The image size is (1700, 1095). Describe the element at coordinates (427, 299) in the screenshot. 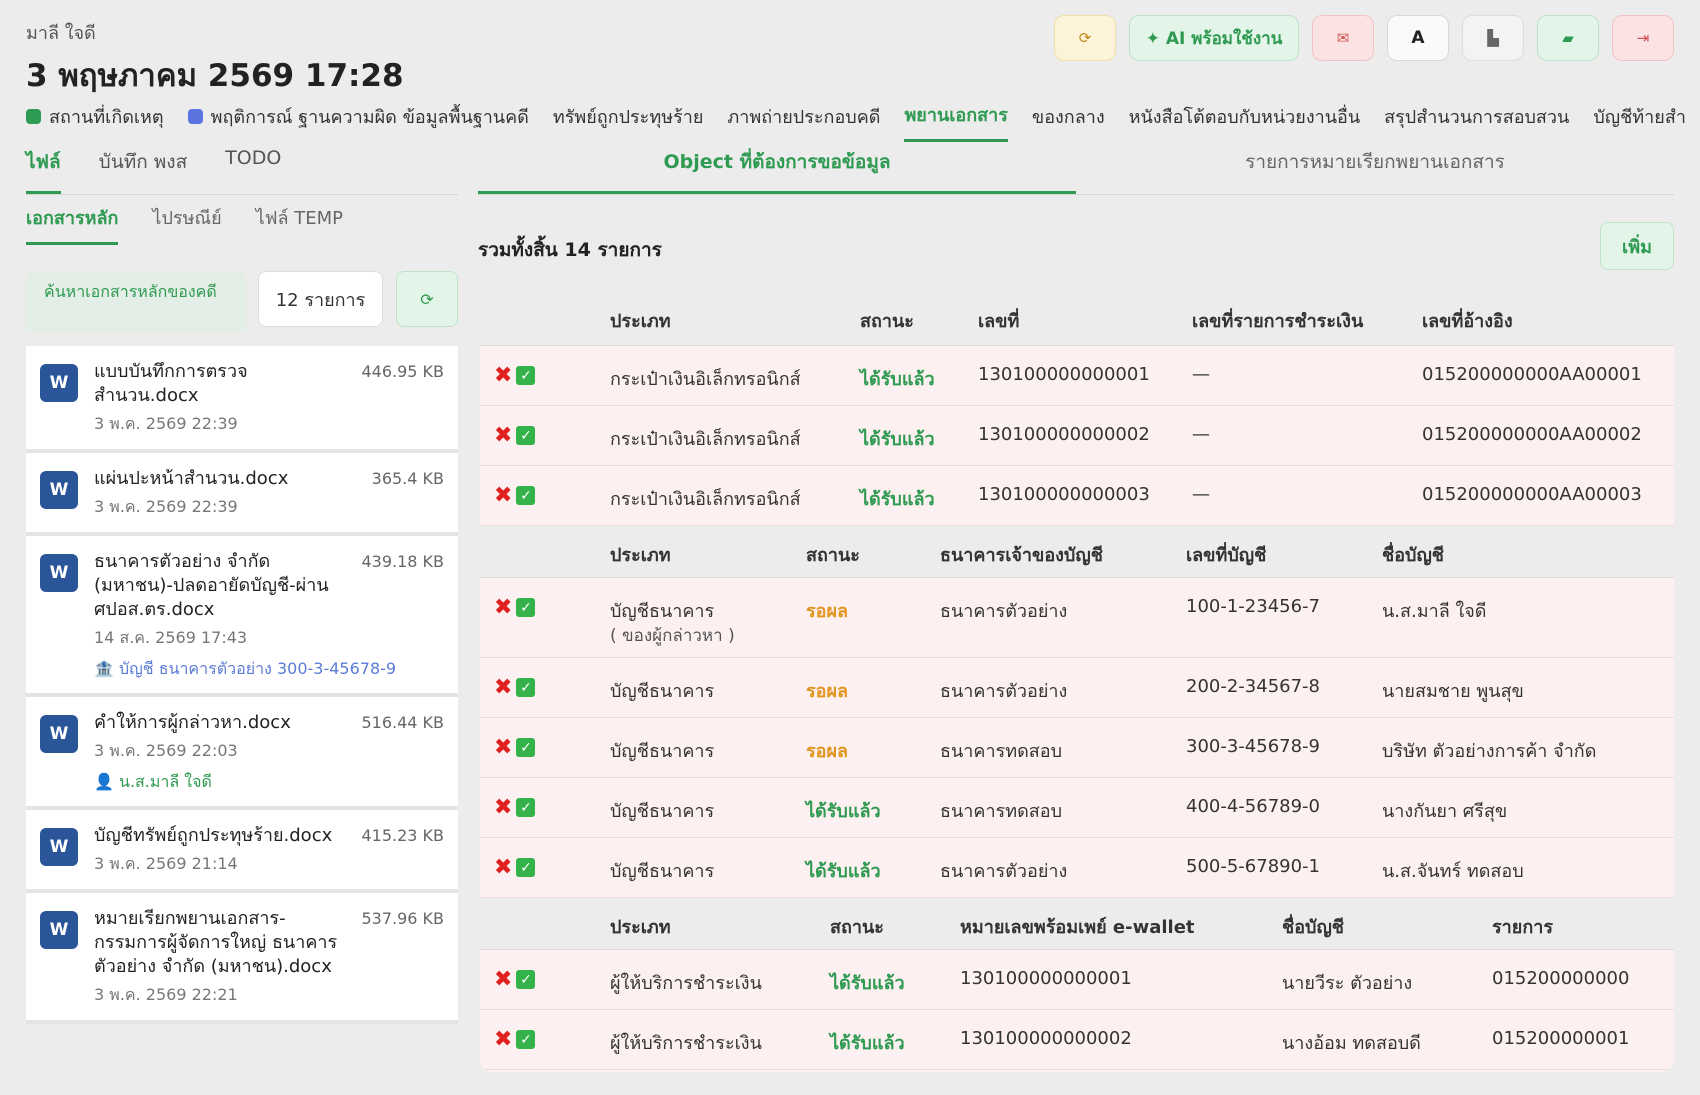

I see `list-refresh-button: ⟳` at that location.